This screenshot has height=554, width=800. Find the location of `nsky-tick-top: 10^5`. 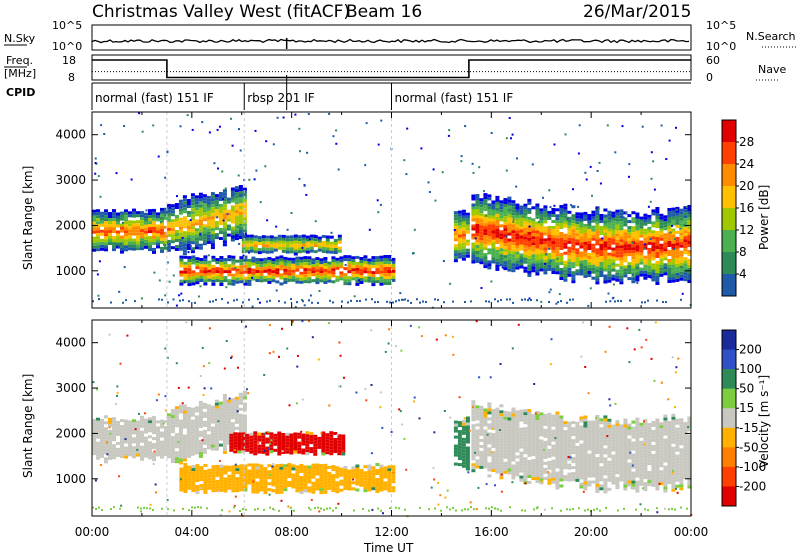

nsky-tick-top: 10^5 is located at coordinates (67, 25).